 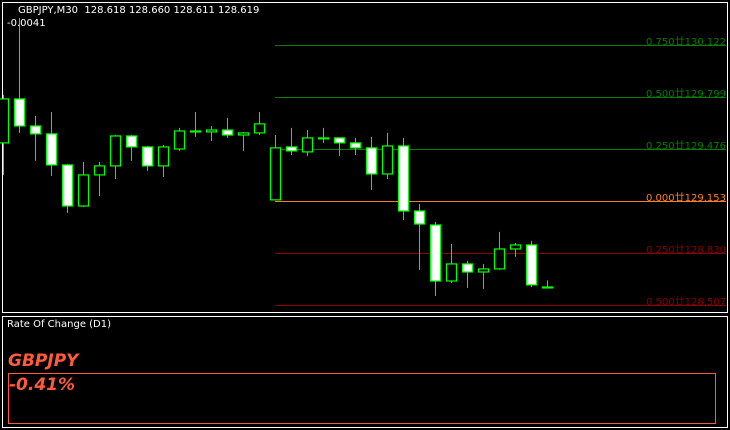 What do you see at coordinates (686, 302) in the screenshot?
I see `fib-level-label: 0.500廿128.507` at bounding box center [686, 302].